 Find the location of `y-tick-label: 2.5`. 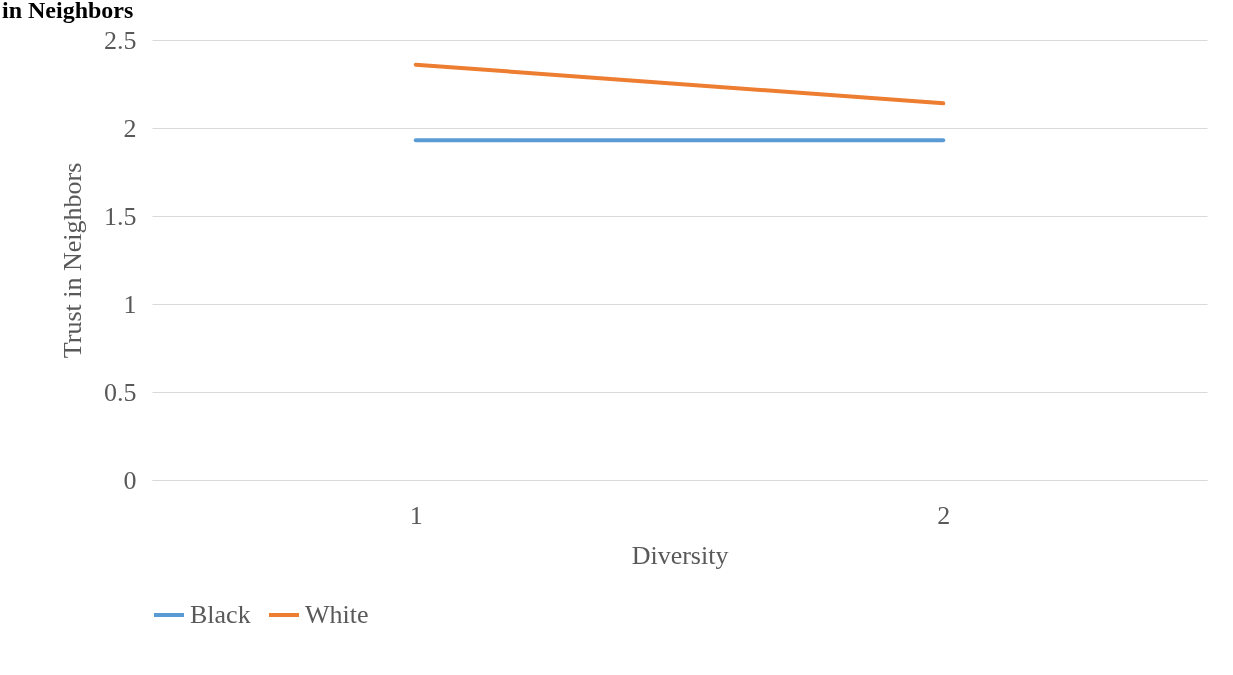

y-tick-label: 2.5 is located at coordinates (120, 40).